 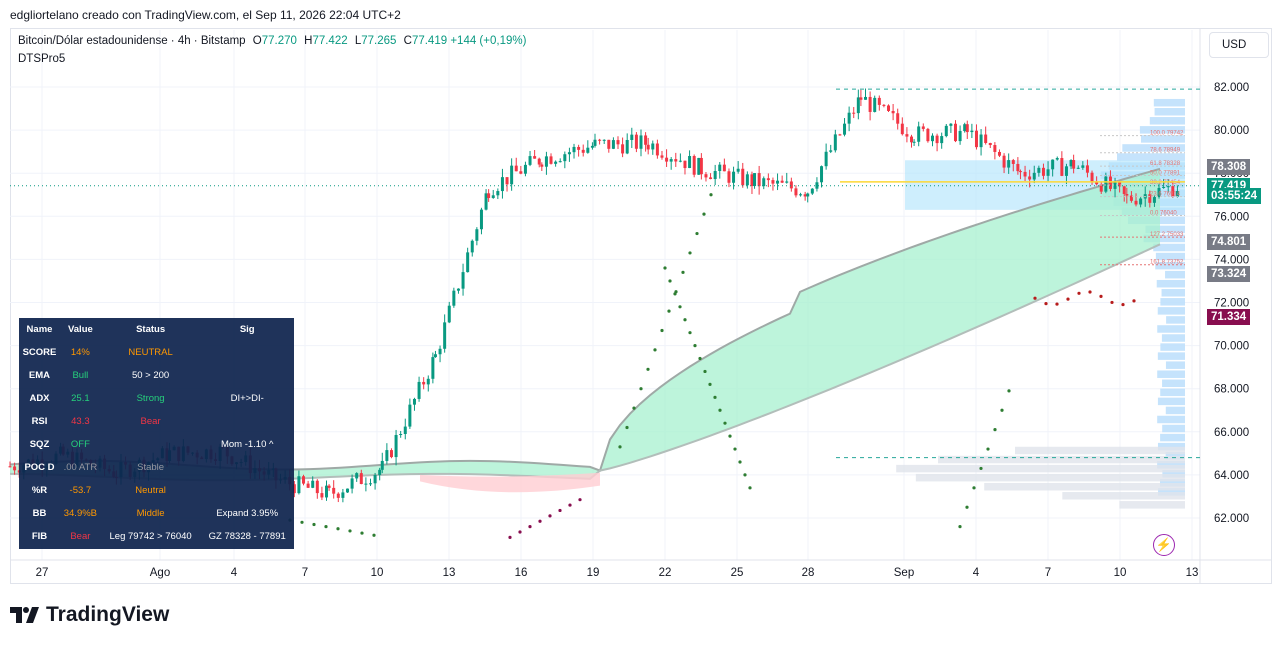 I want to click on x-tick-label: 16, so click(x=521, y=573).